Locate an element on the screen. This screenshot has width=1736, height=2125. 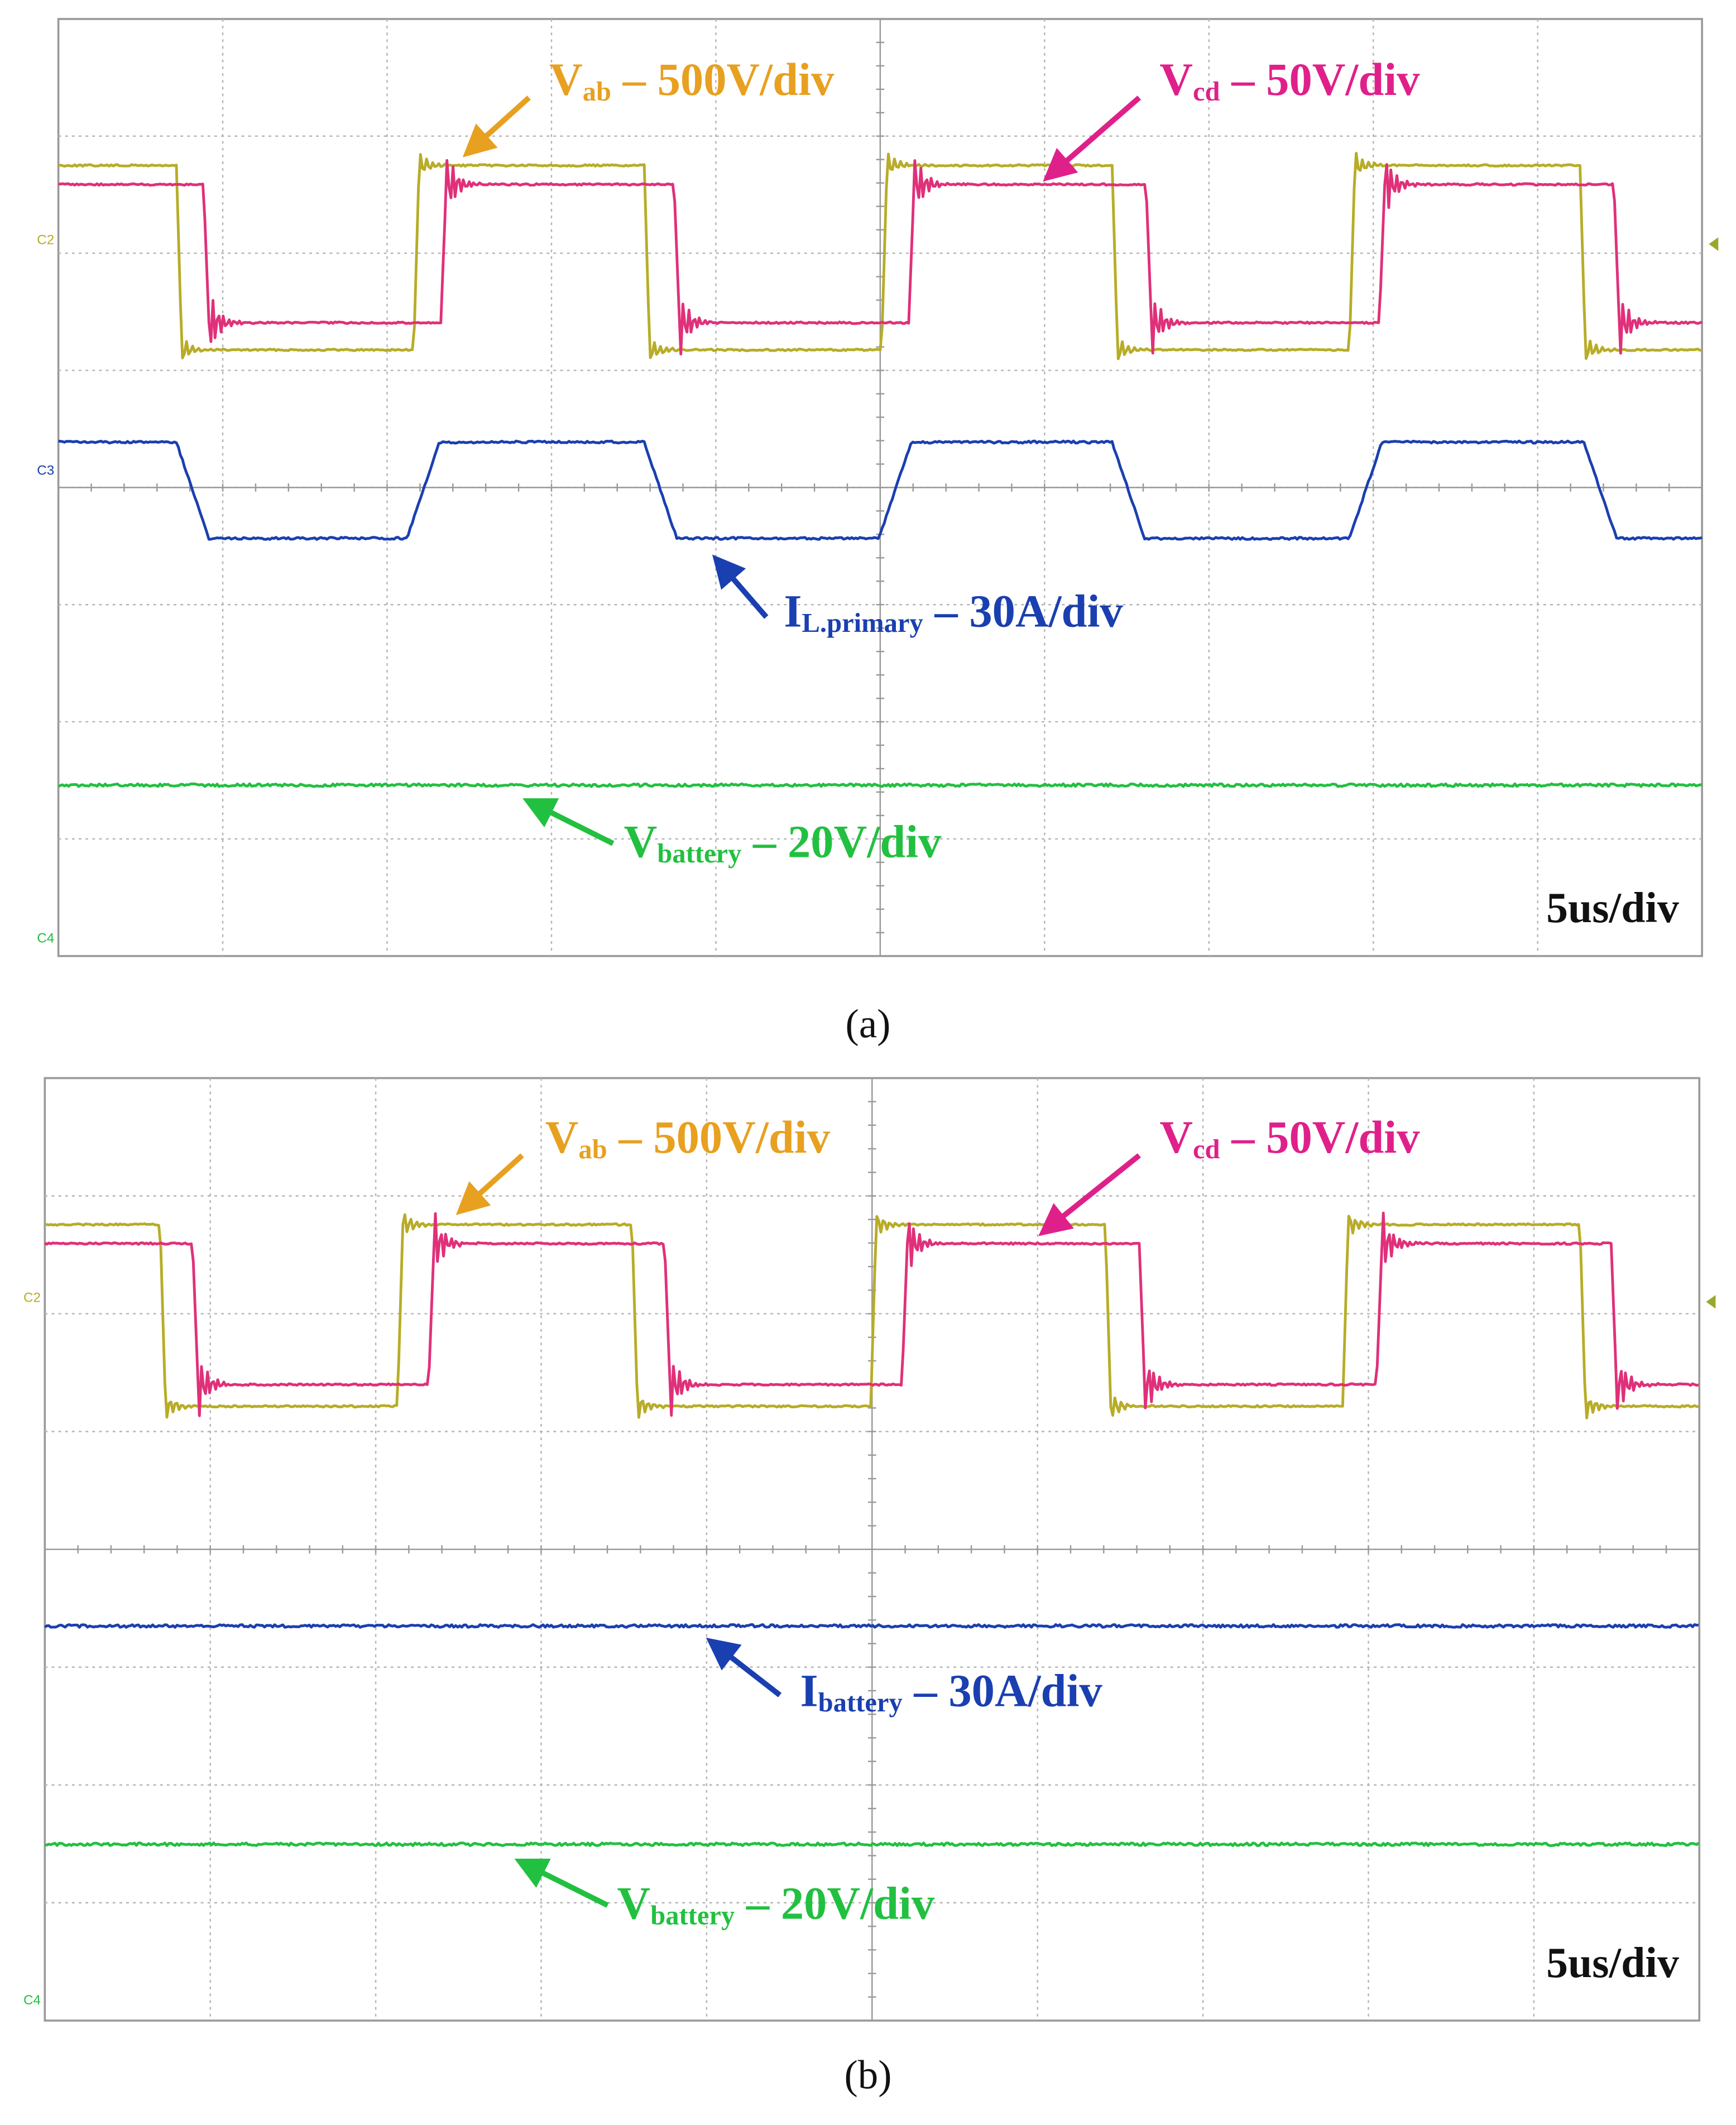
trace-label: Ibattery – 30A/div is located at coordinates (951, 1691).